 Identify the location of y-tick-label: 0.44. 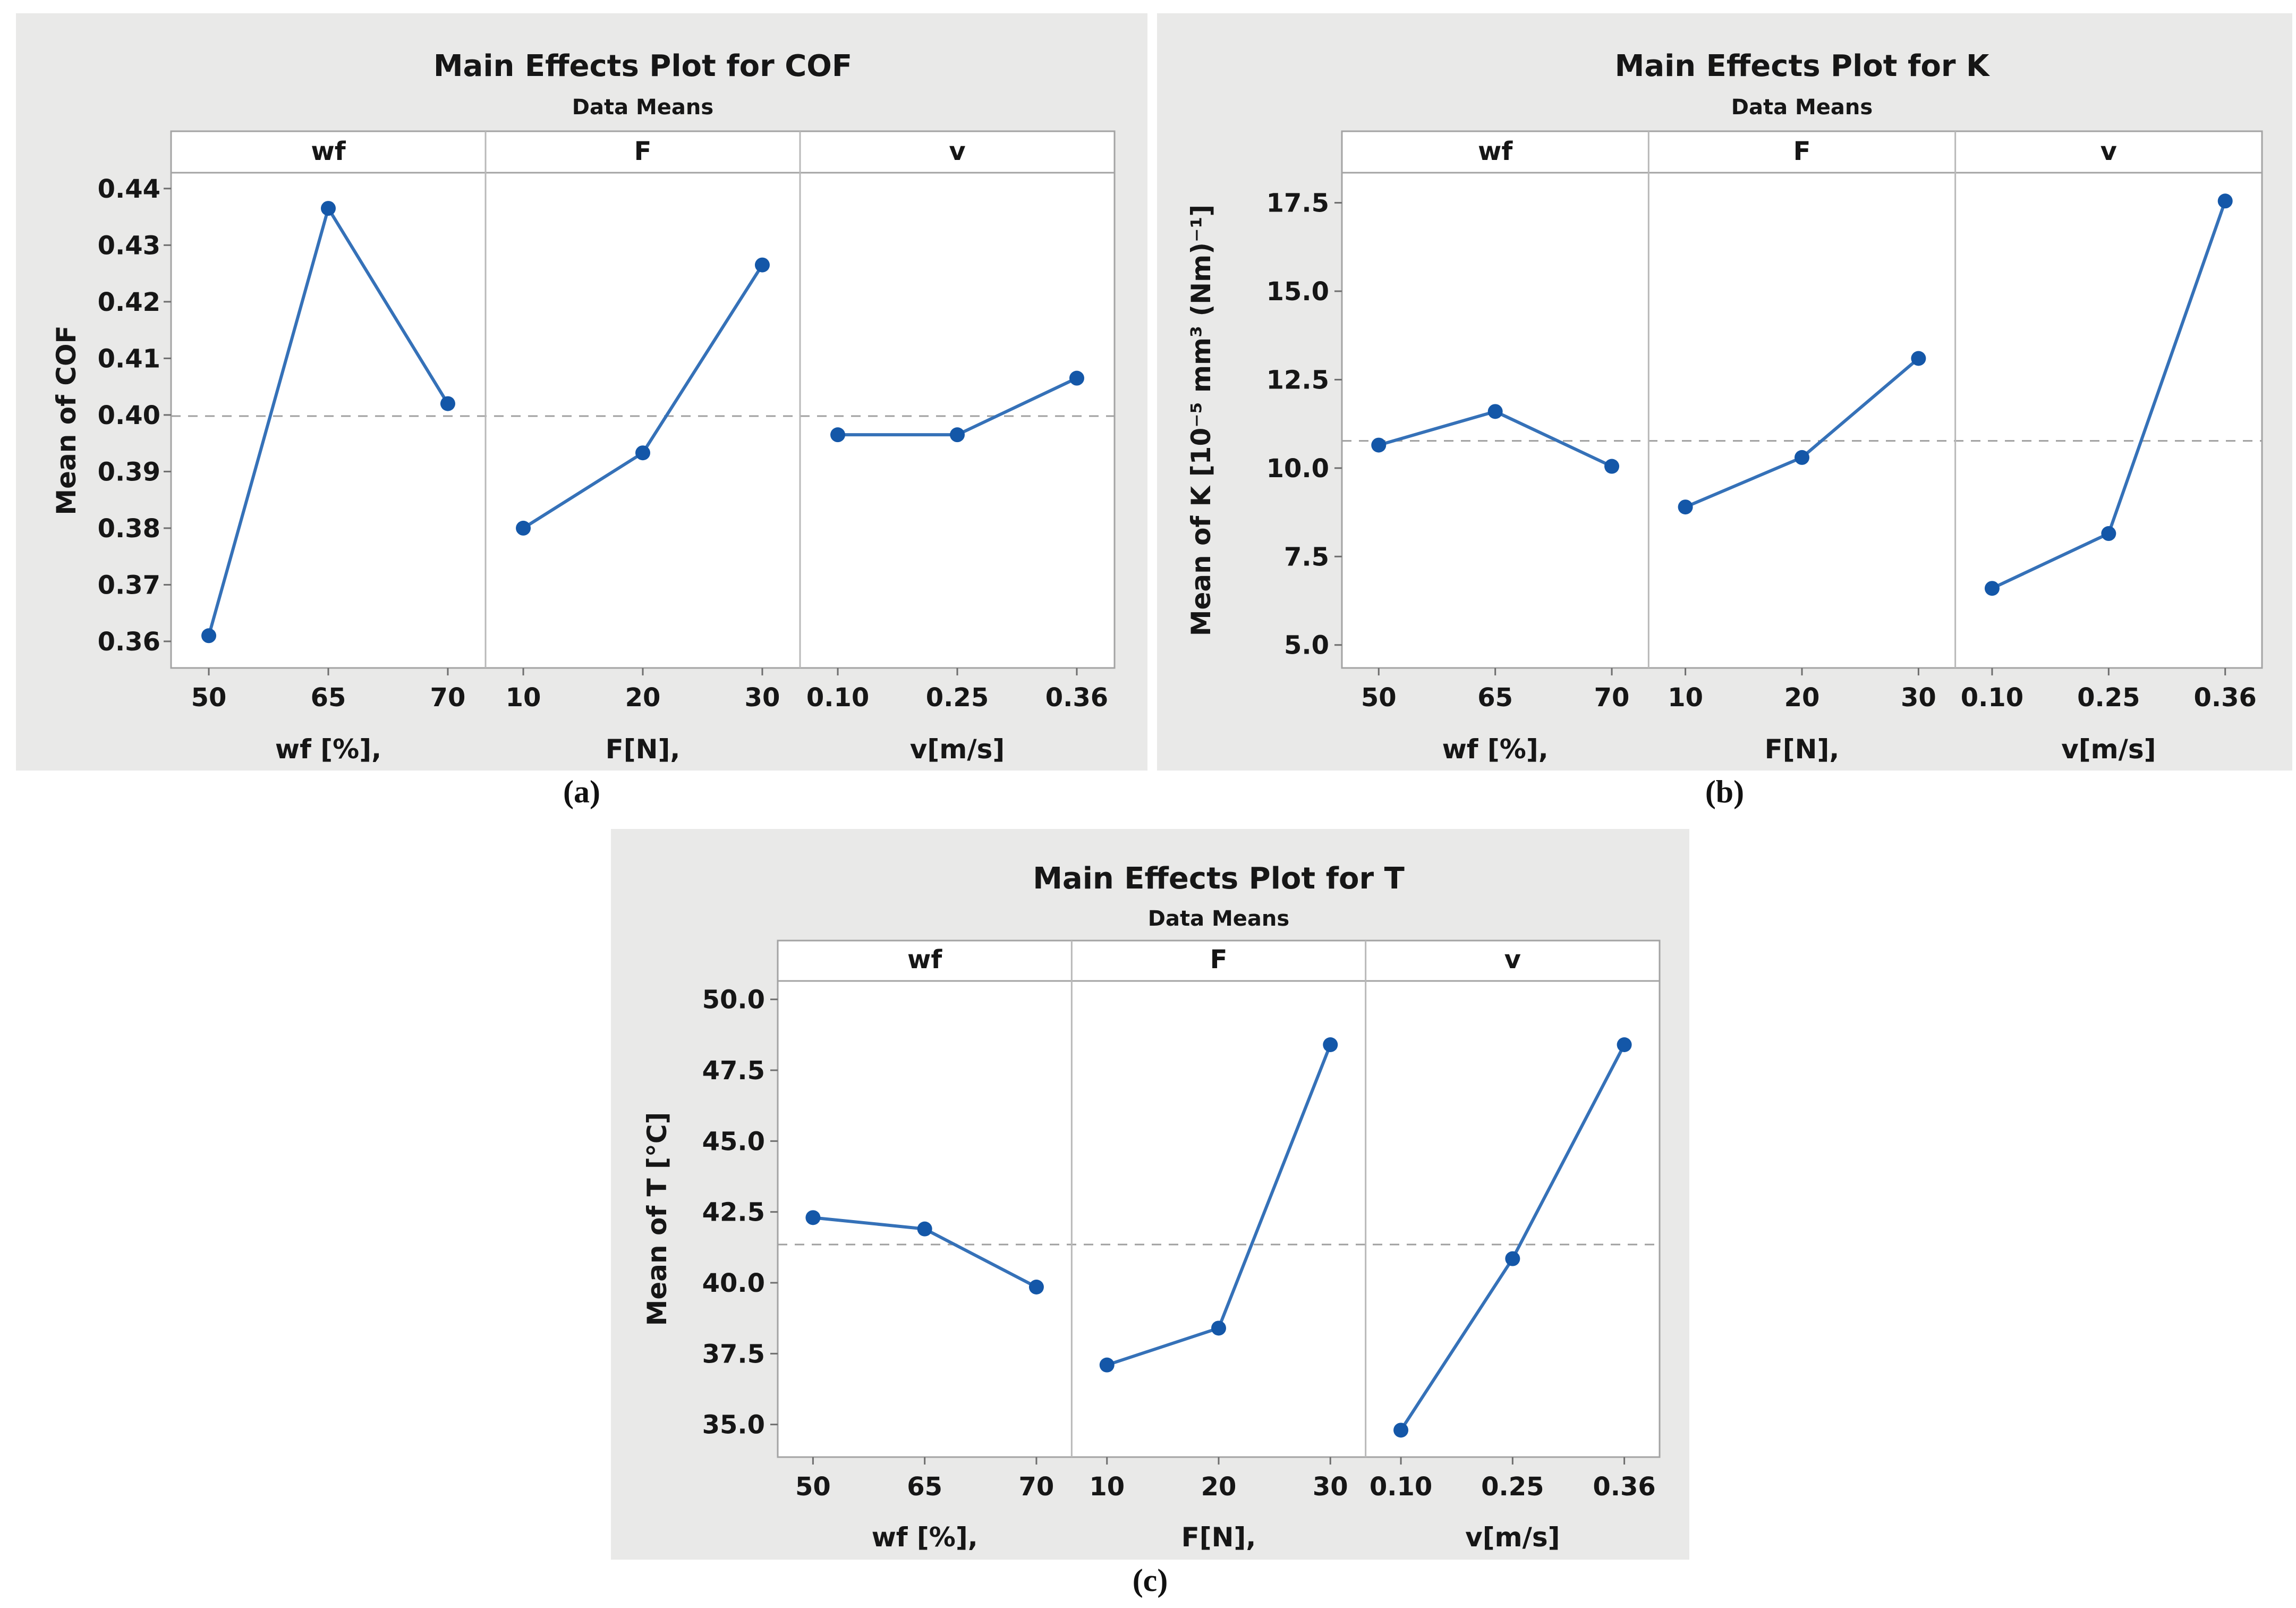
(129, 189).